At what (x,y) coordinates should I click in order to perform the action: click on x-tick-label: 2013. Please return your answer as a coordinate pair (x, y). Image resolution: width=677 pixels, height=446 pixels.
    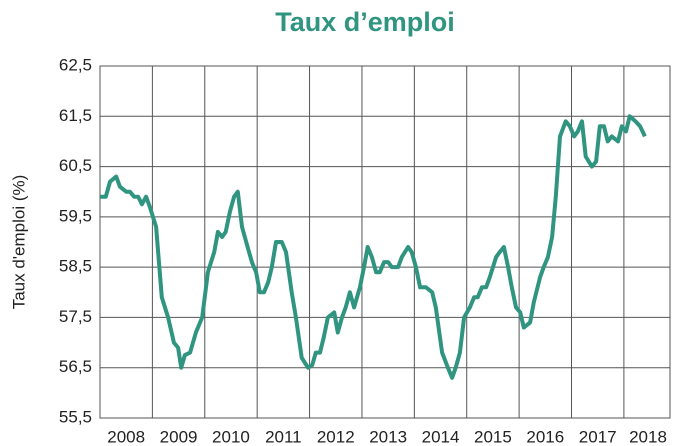
    Looking at the image, I should click on (388, 436).